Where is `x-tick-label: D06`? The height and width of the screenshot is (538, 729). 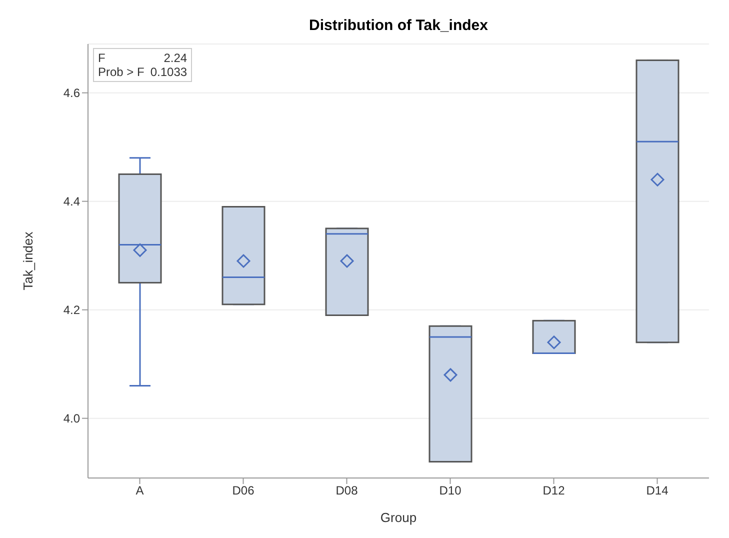
x-tick-label: D06 is located at coordinates (243, 491).